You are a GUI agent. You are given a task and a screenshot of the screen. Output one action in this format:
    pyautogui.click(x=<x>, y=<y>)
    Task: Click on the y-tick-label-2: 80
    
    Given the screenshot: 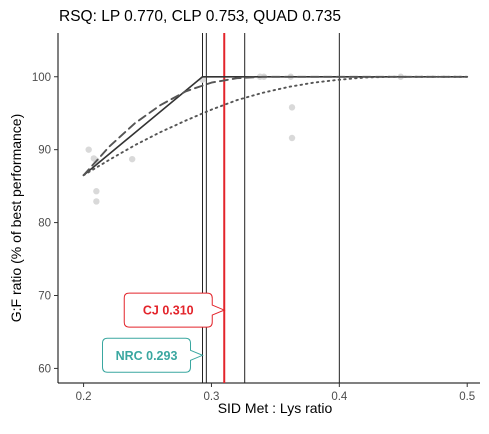 What is the action you would take?
    pyautogui.click(x=44, y=224)
    